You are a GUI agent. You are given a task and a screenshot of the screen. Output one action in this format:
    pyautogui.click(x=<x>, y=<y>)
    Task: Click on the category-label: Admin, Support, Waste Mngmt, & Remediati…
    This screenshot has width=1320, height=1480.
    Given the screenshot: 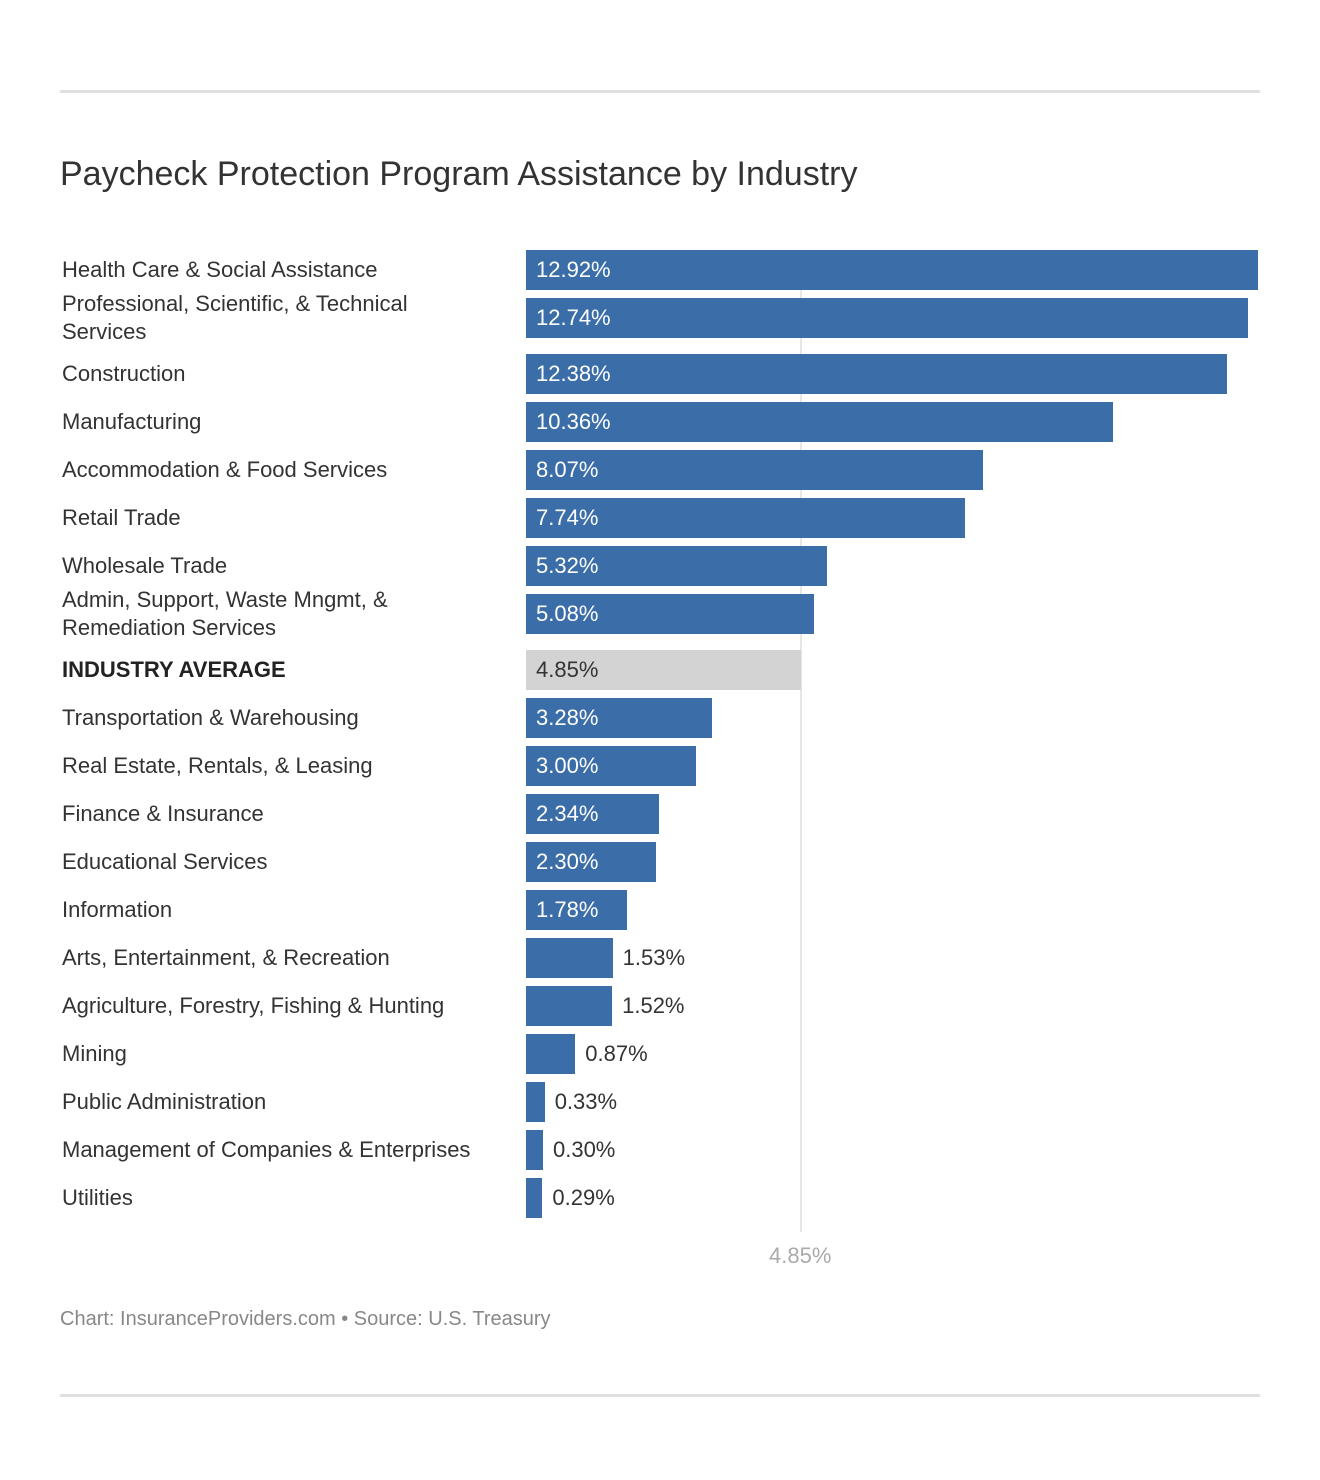 What is the action you would take?
    pyautogui.click(x=225, y=613)
    